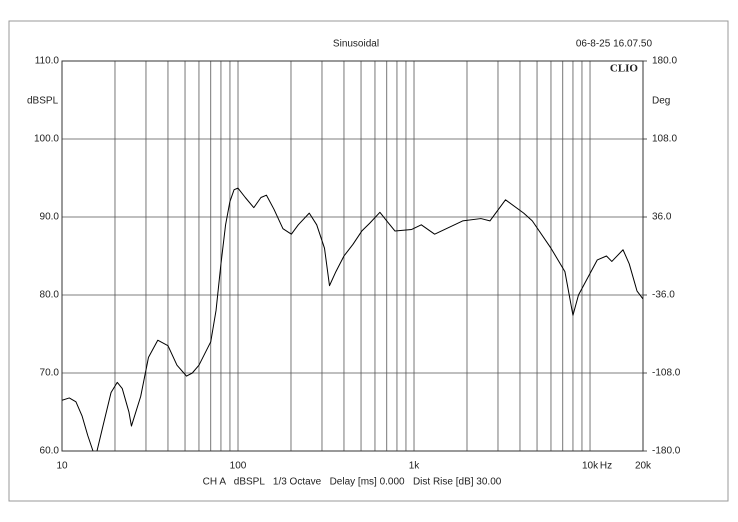 This screenshot has height=522, width=738. I want to click on chart-title: Sinusoidal, so click(356, 44).